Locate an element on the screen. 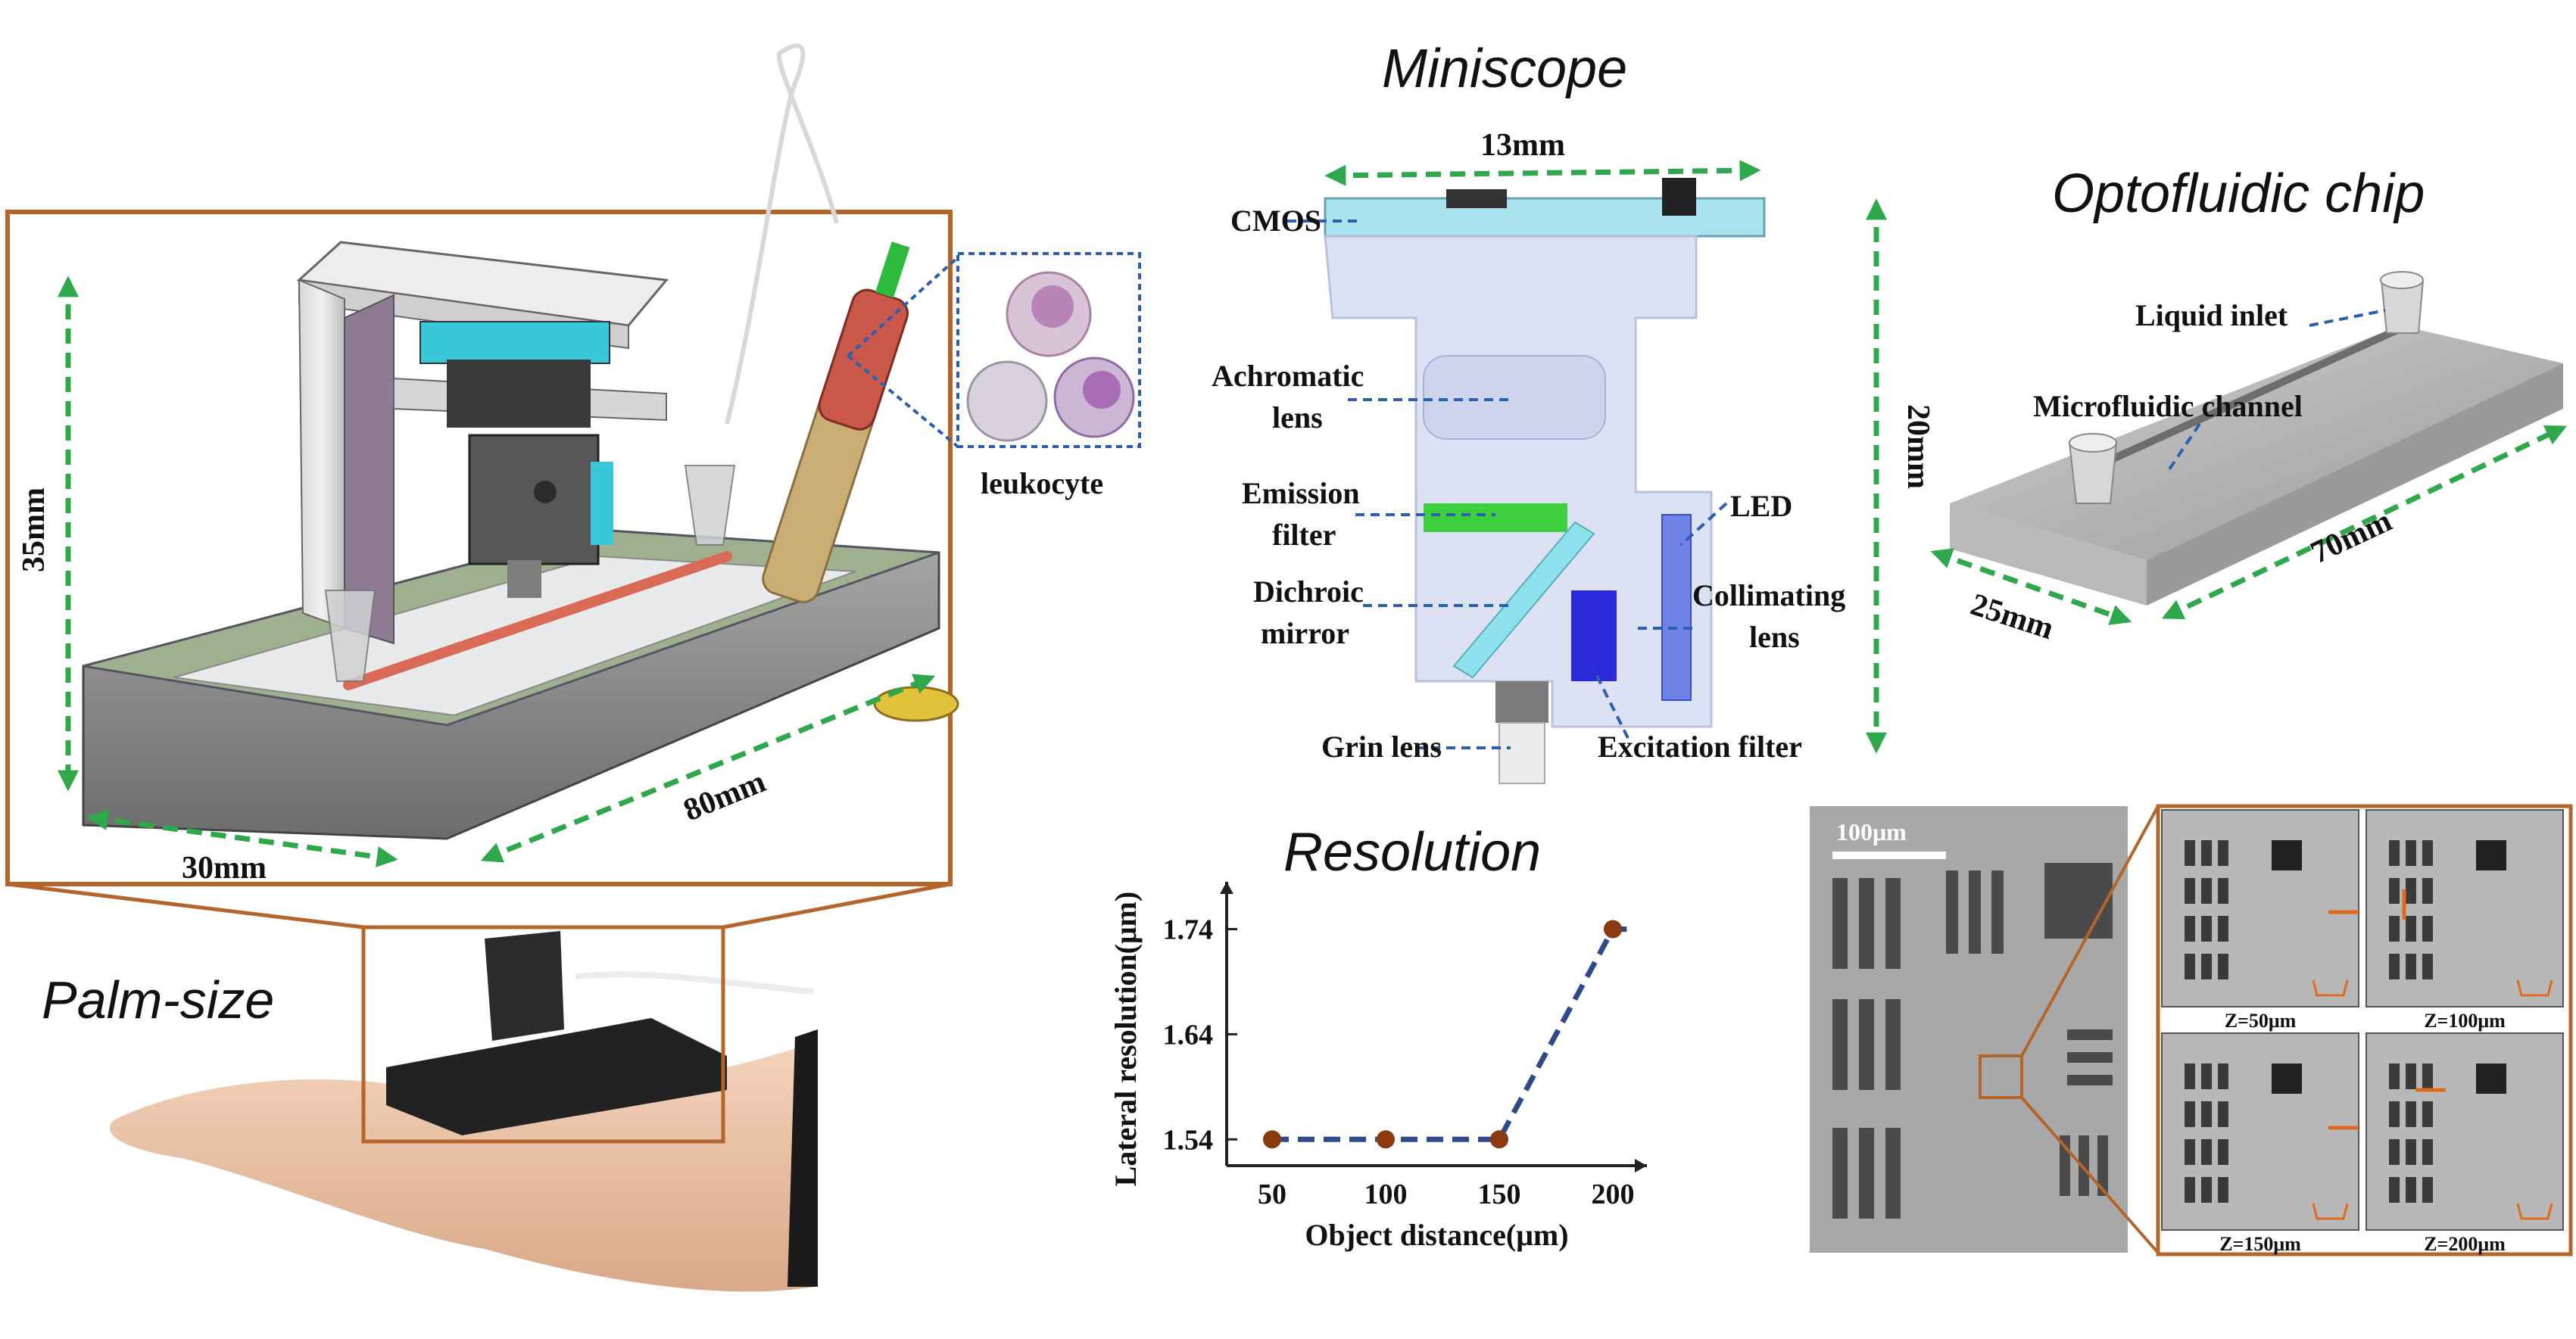  chart-x-tick-label: 50 is located at coordinates (1272, 1194).